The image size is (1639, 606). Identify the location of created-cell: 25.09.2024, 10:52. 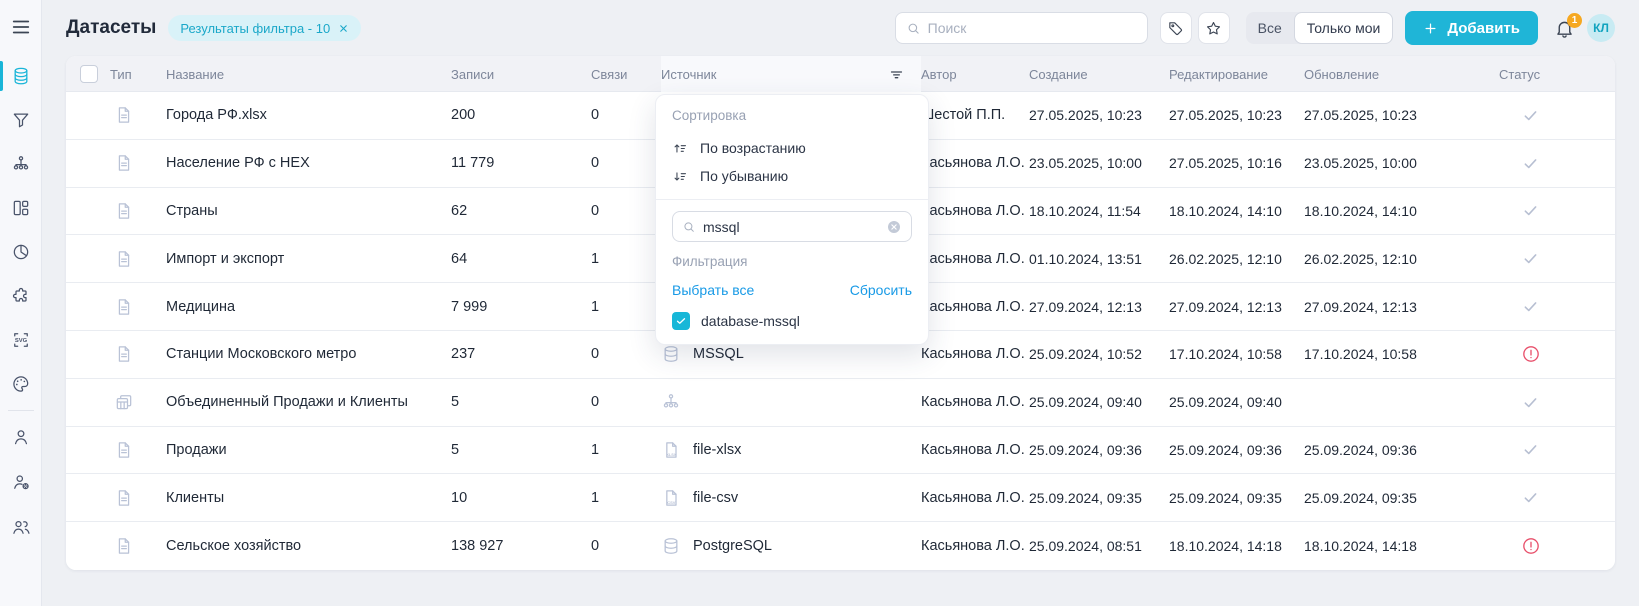
(1085, 354).